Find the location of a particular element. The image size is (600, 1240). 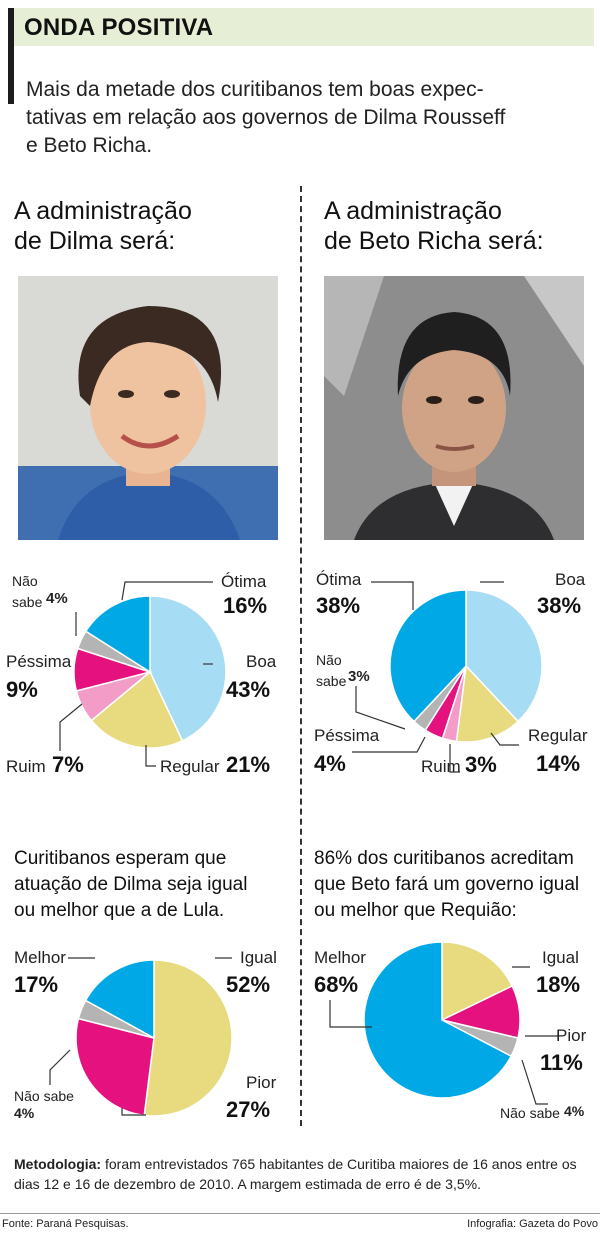

dilma-lula-slice-melhor is located at coordinates (119, 999).